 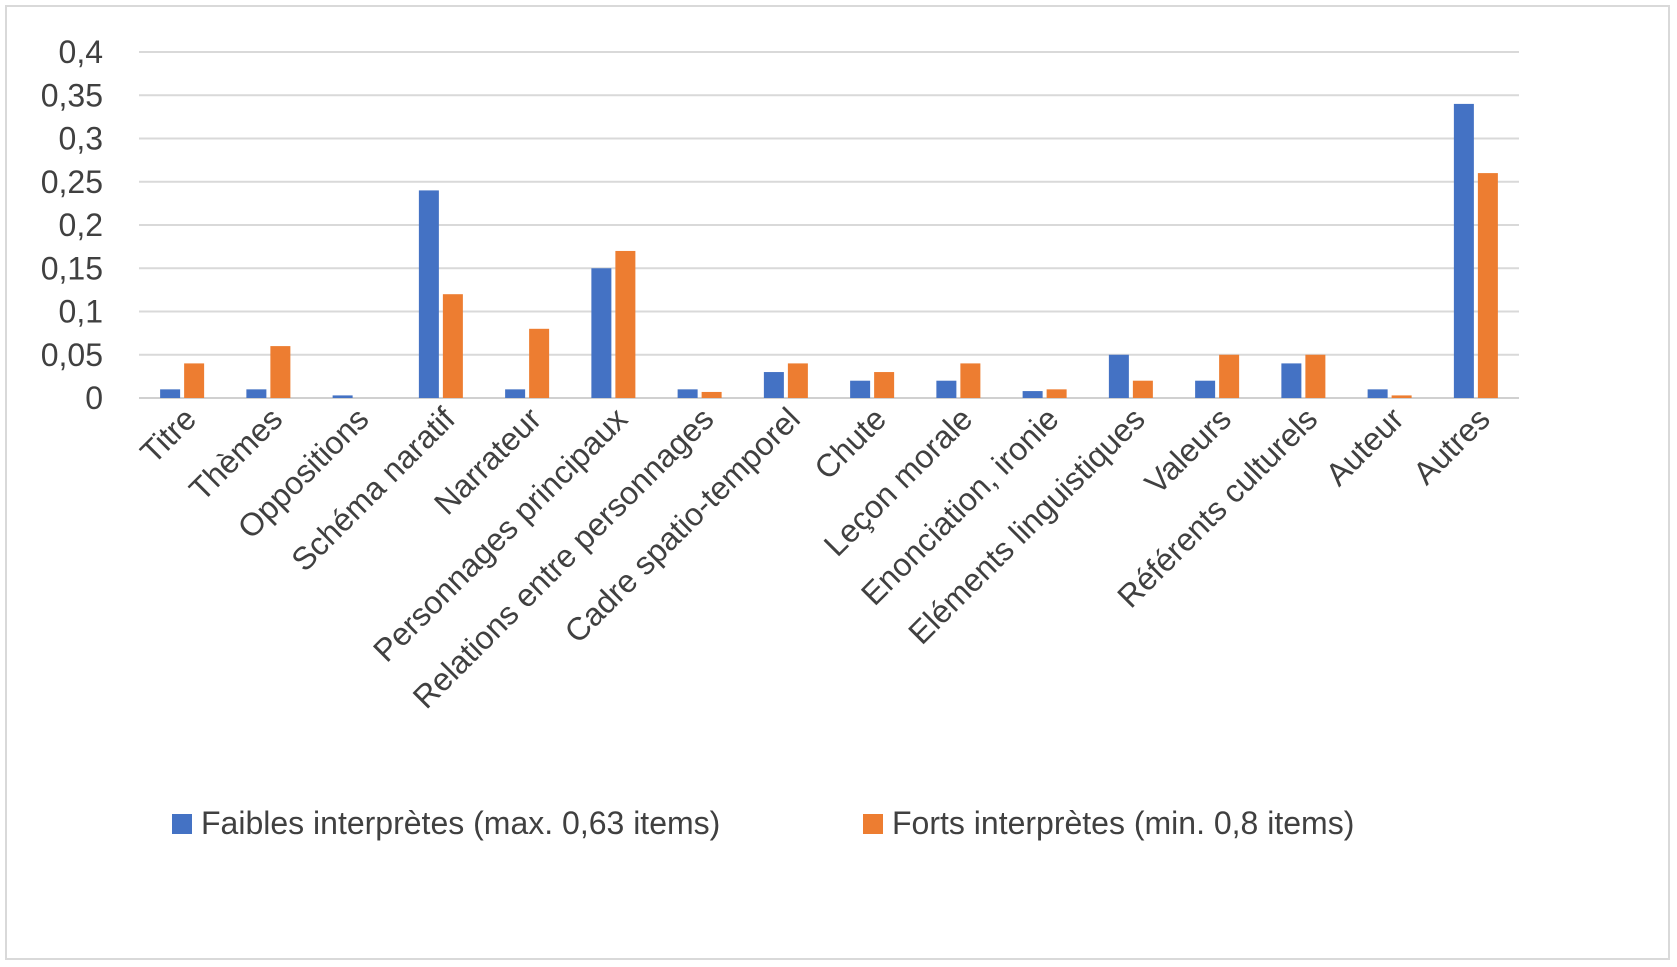 What do you see at coordinates (72, 95) in the screenshot?
I see `y-tick-label: 0,35` at bounding box center [72, 95].